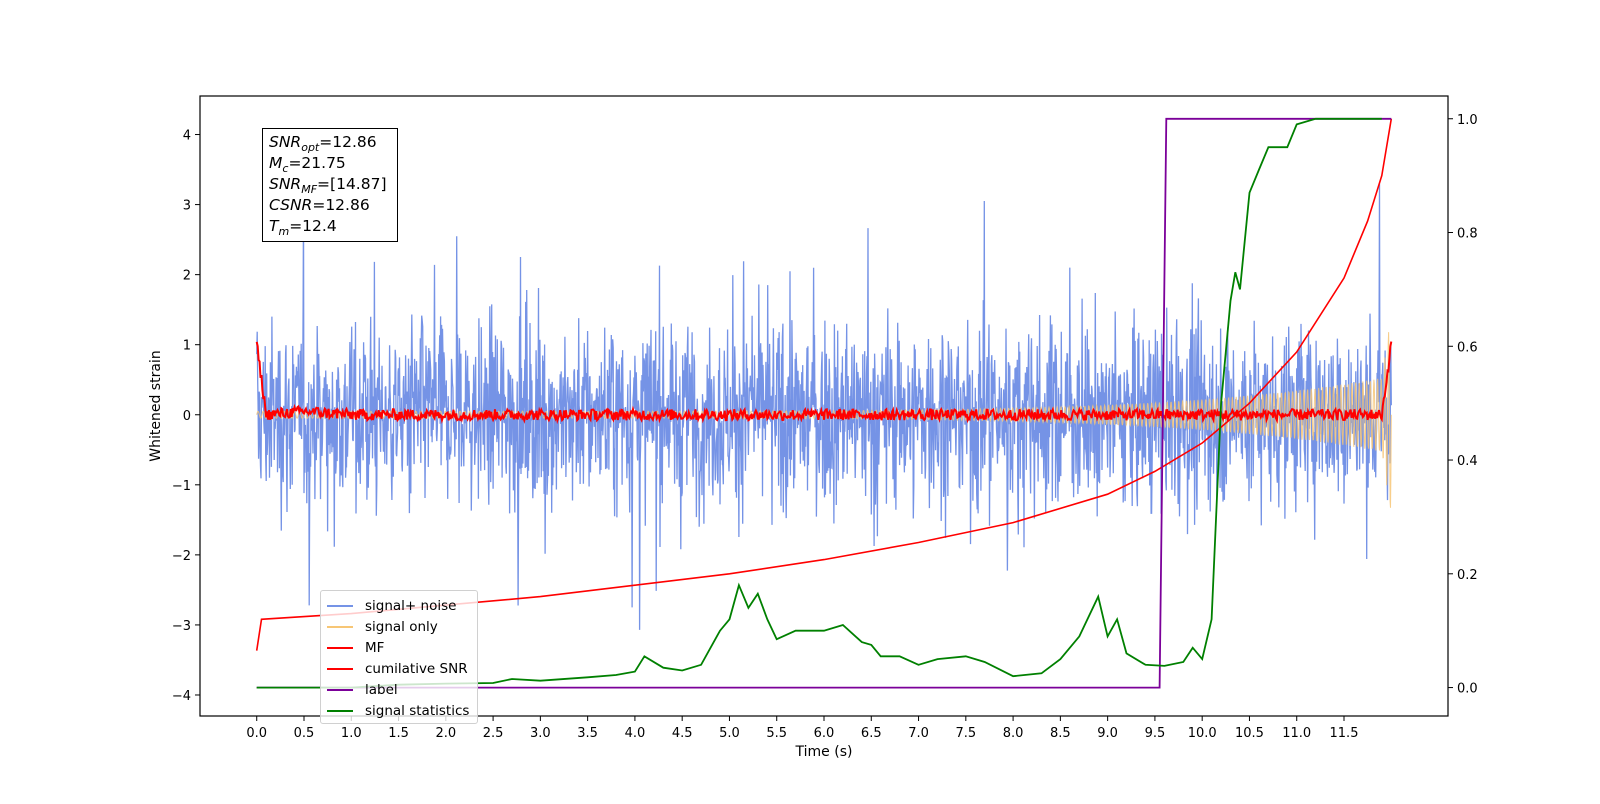  I want to click on y-tick-label: −3, so click(181, 626).